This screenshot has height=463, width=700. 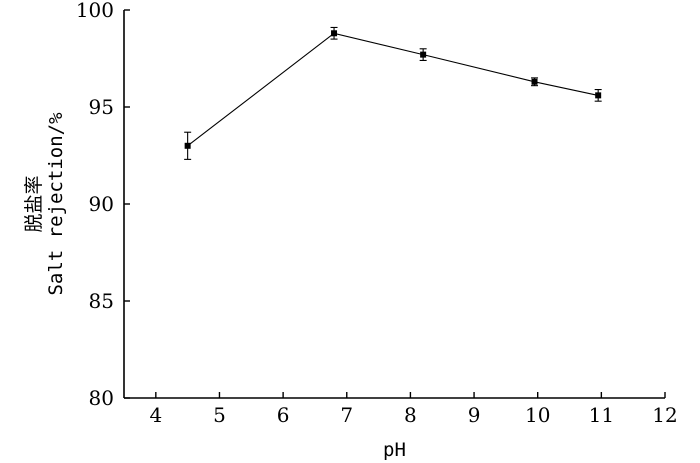 I want to click on series-line, so click(x=393, y=89).